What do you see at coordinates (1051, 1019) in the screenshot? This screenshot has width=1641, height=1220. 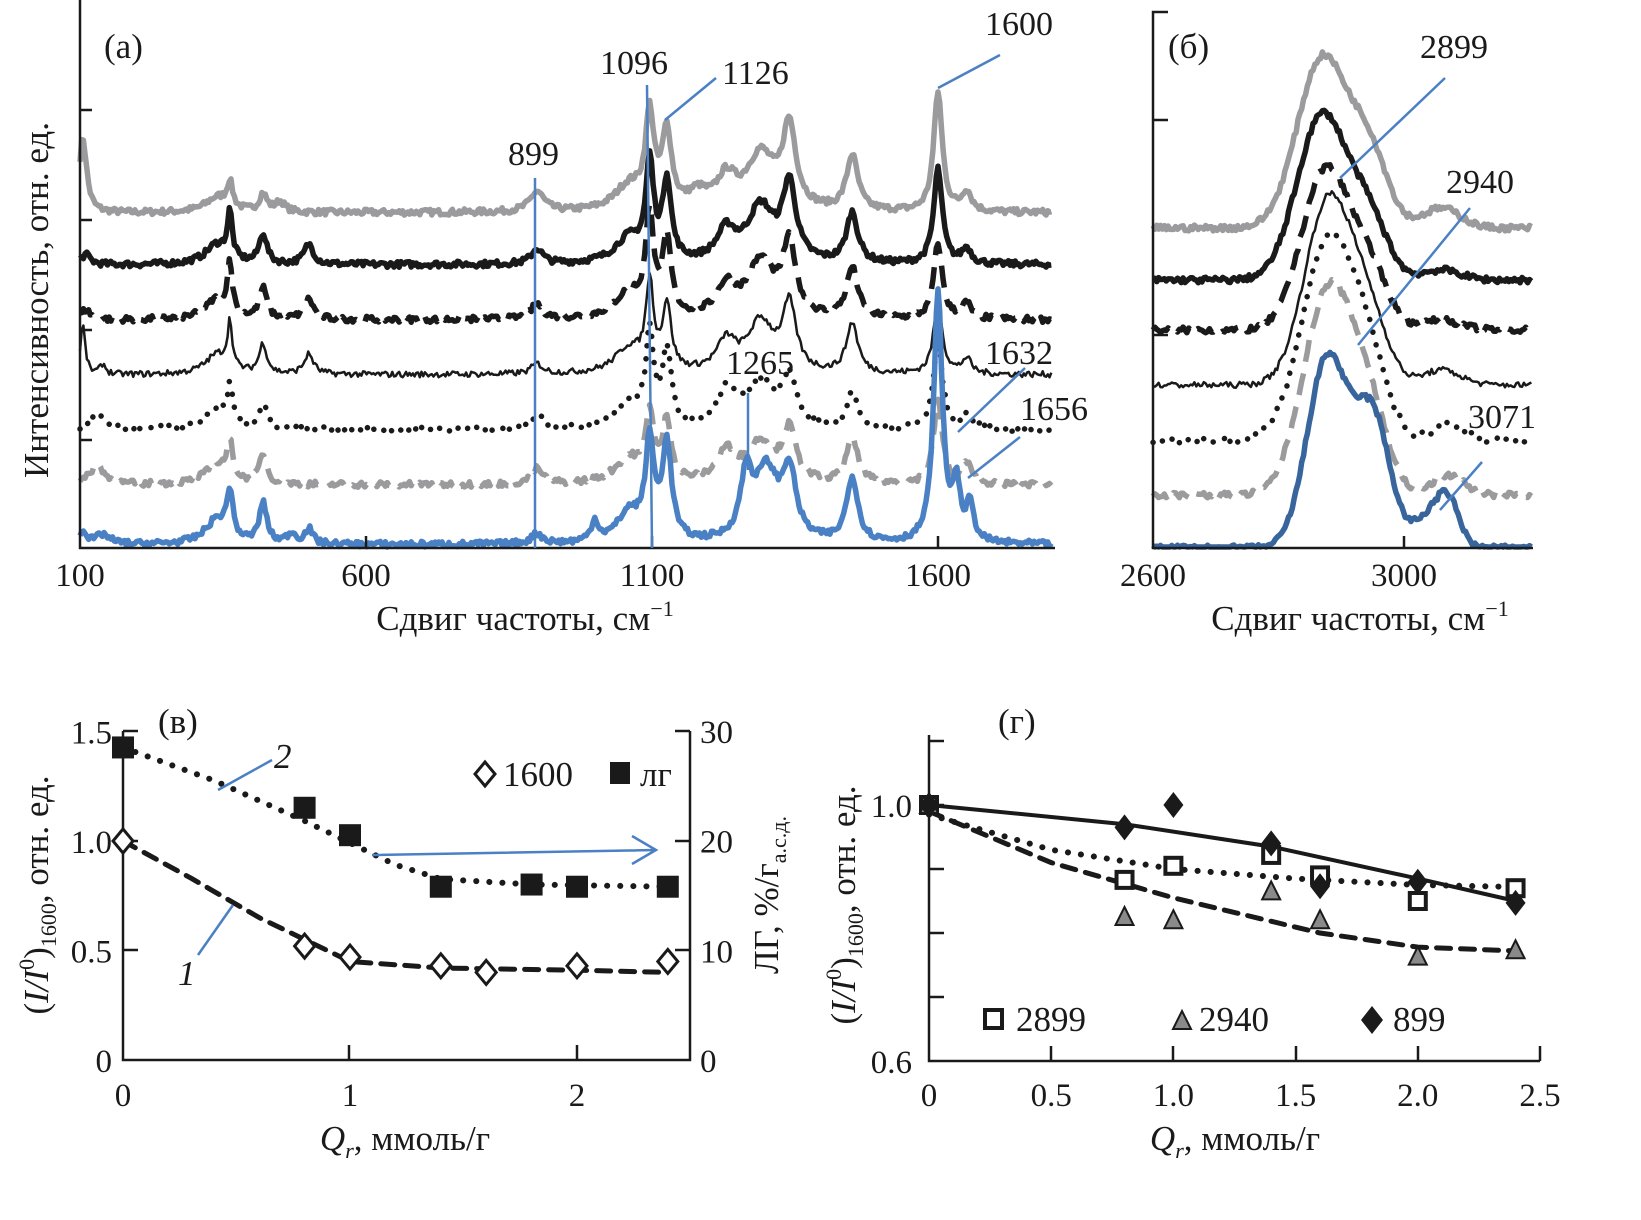 I see `legend-entry-2899: 2899` at bounding box center [1051, 1019].